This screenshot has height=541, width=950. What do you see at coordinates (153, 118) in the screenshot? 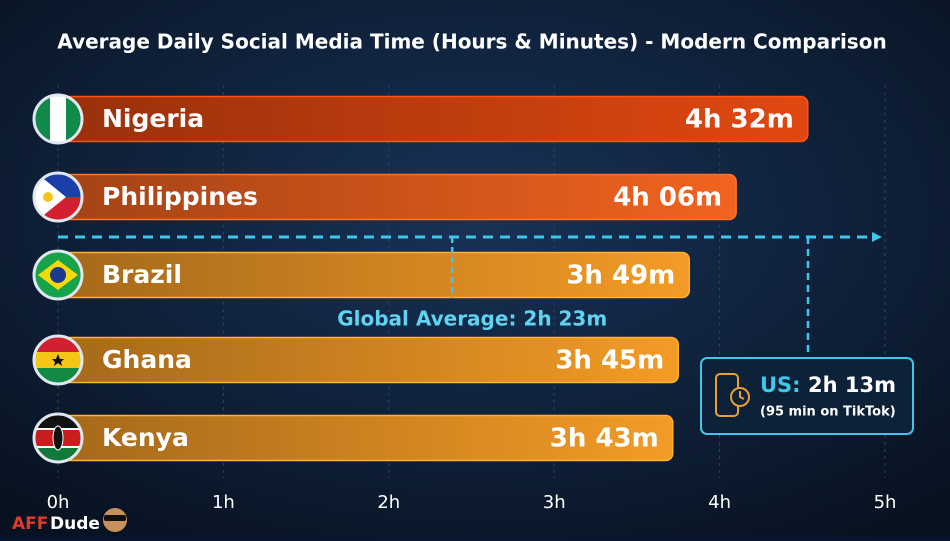
I see `category-label: Nigeria` at bounding box center [153, 118].